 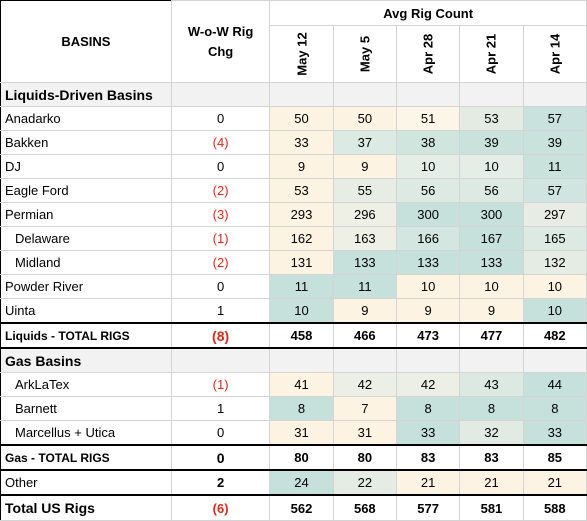 What do you see at coordinates (86, 360) in the screenshot?
I see `section-label: Gas Basins` at bounding box center [86, 360].